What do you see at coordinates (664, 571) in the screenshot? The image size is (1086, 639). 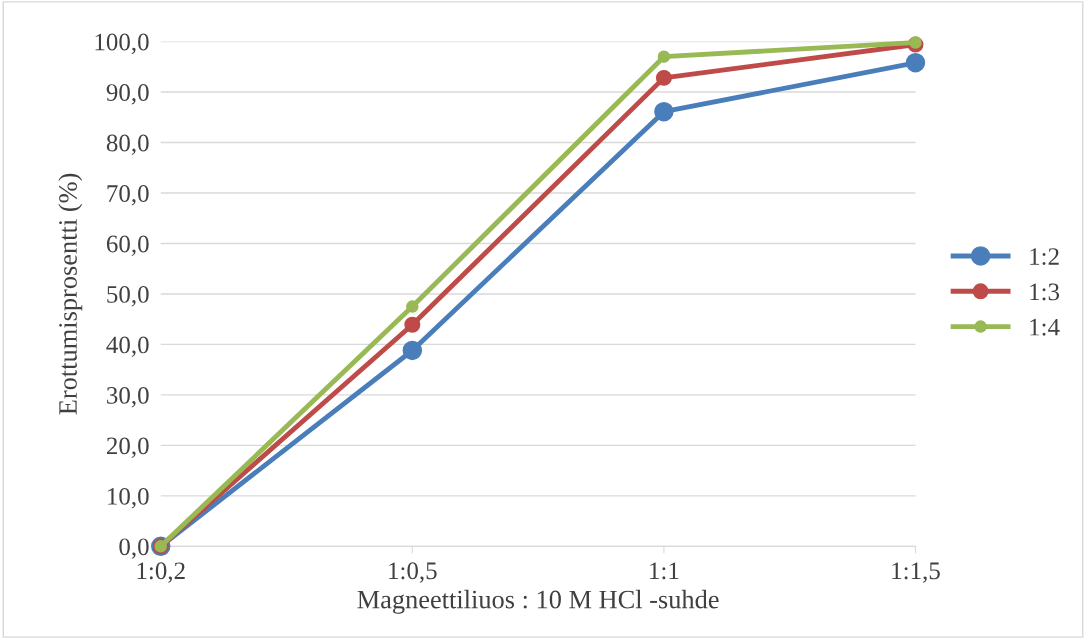 I see `x-tick-label: 1:1` at bounding box center [664, 571].